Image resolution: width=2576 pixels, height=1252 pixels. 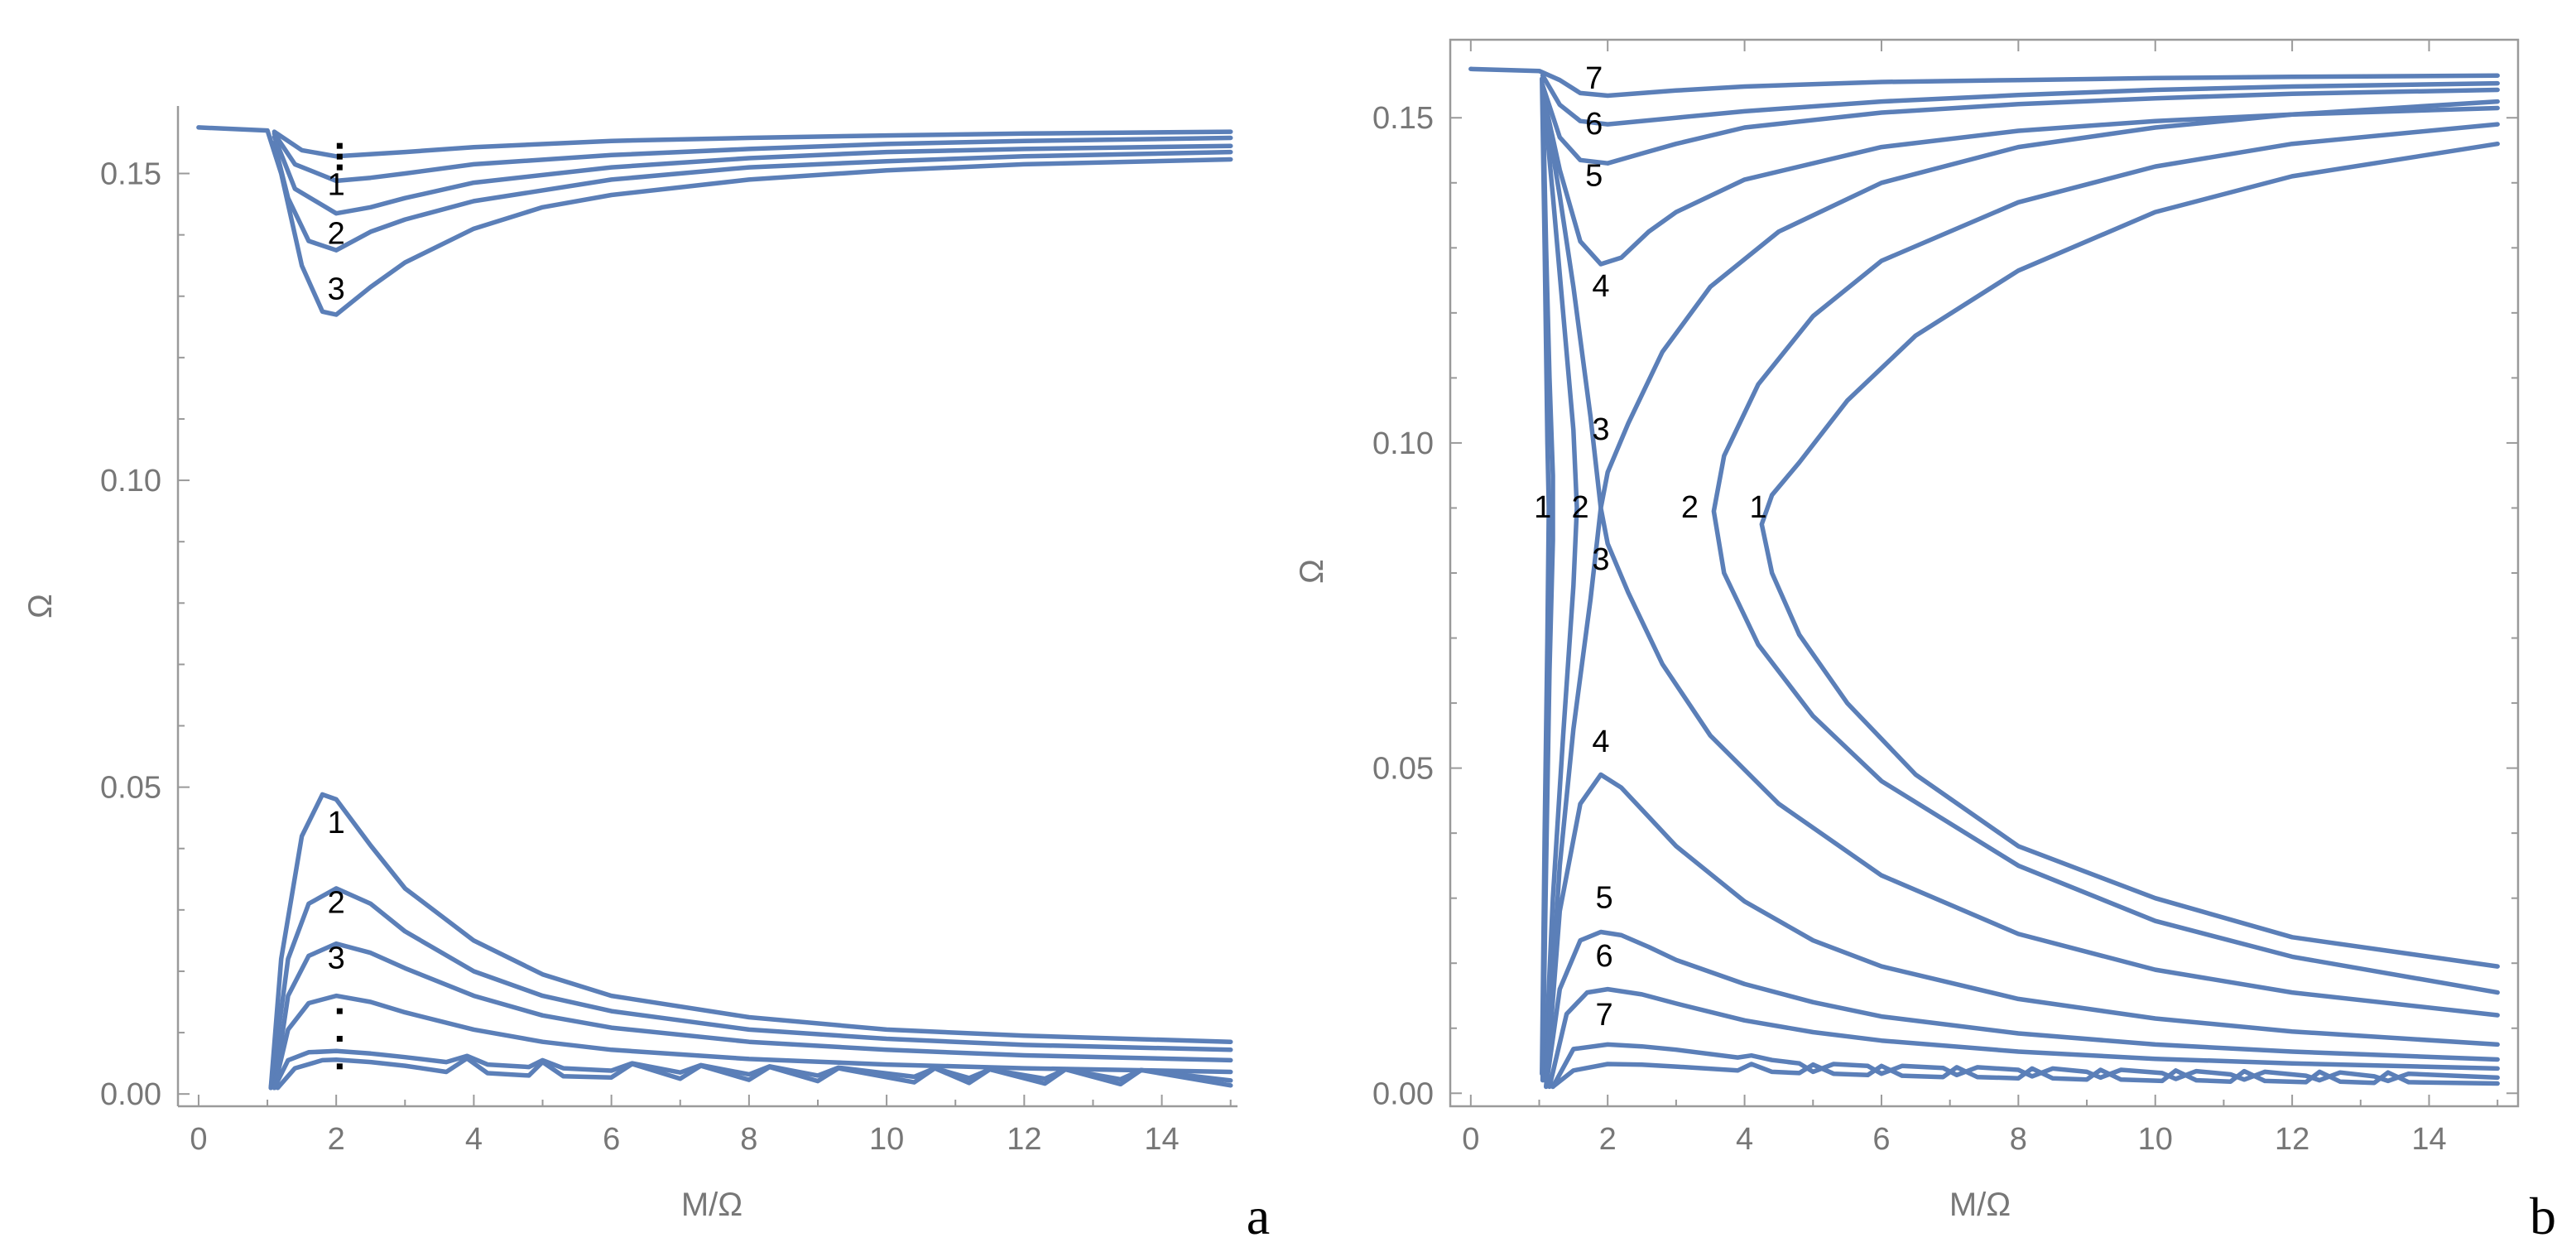 What do you see at coordinates (1545, 576) in the screenshot?
I see `series-line-V4` at bounding box center [1545, 576].